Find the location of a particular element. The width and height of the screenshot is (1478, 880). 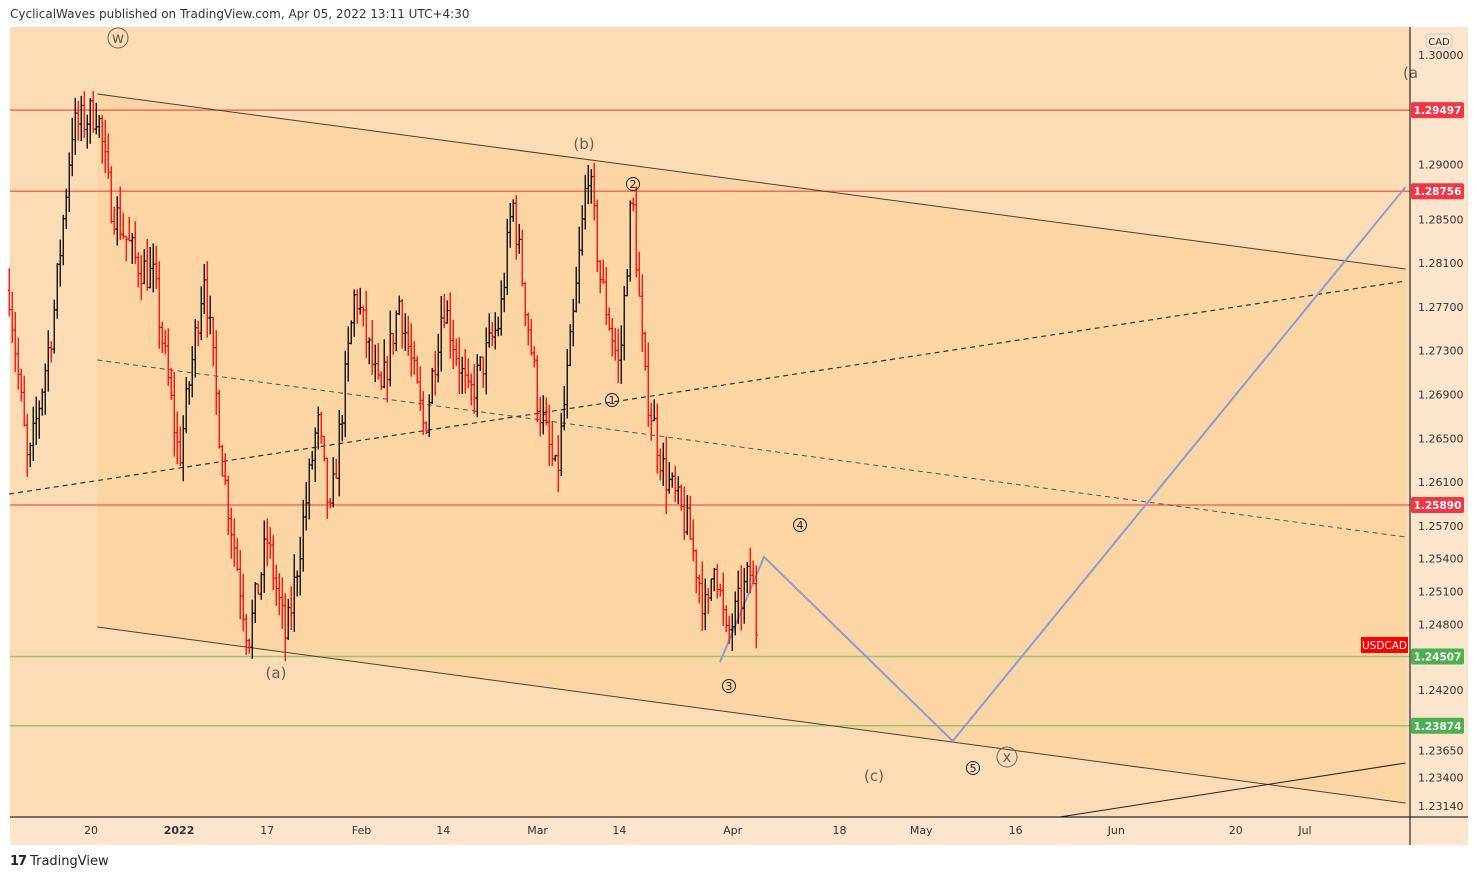

price-tick-label: 1.23650 is located at coordinates (1441, 750).